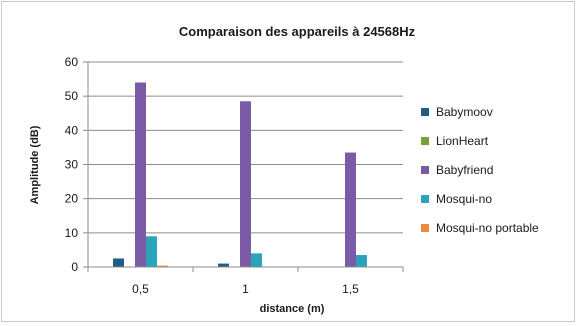 The width and height of the screenshot is (580, 326). I want to click on legend-label: Mosqui-no portable, so click(487, 228).